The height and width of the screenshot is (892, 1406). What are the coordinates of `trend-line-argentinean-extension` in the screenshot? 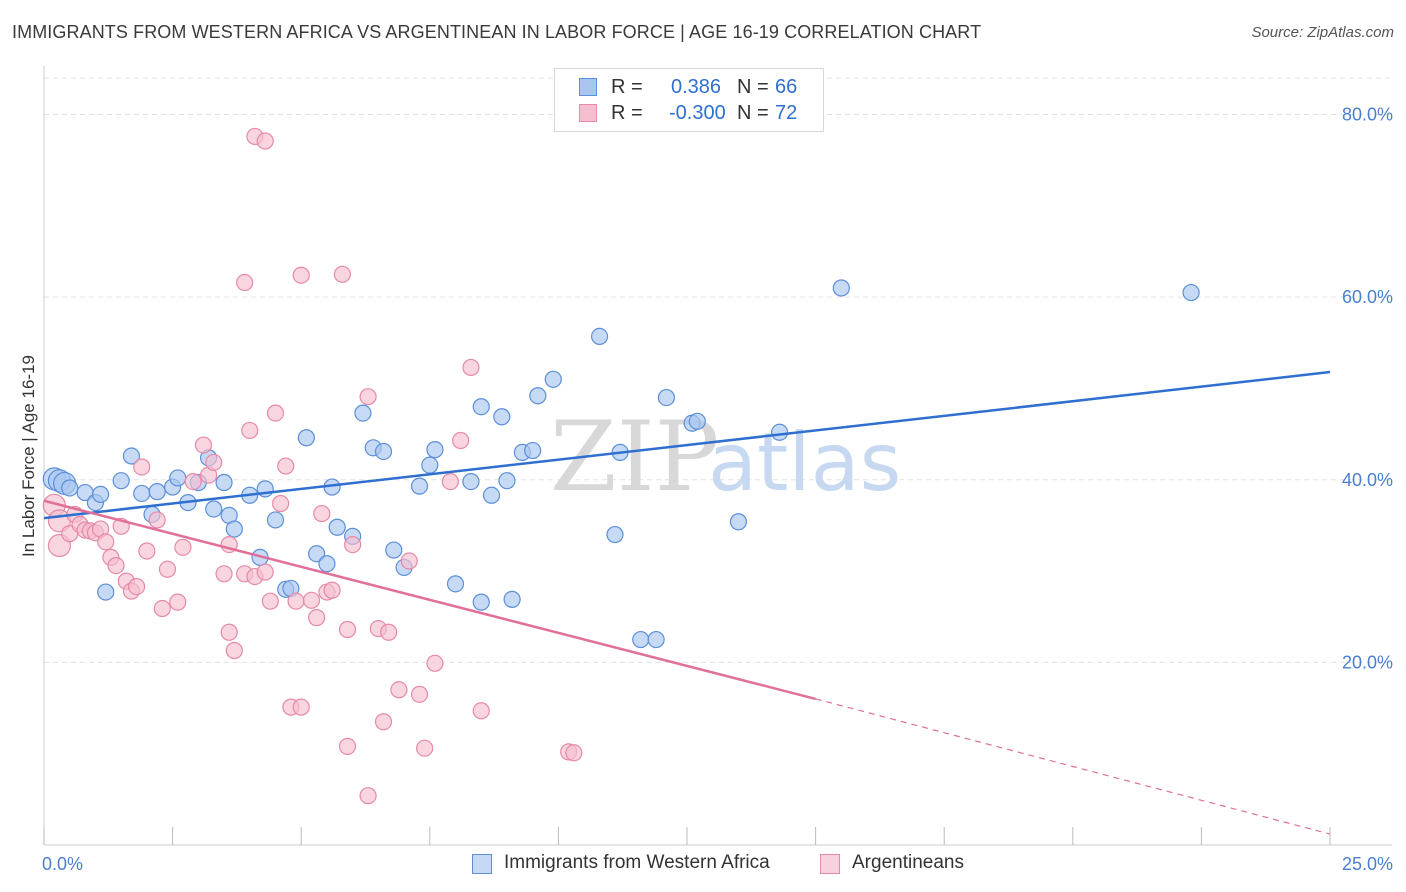 It's located at (1073, 766).